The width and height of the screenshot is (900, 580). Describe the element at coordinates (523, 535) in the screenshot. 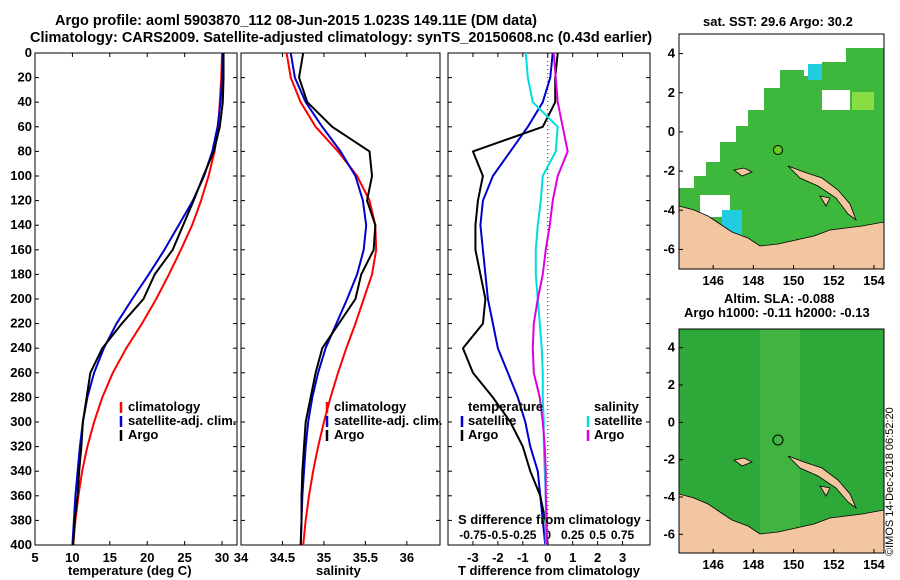

I see `salinity-diff-tick-label: -0.25` at that location.